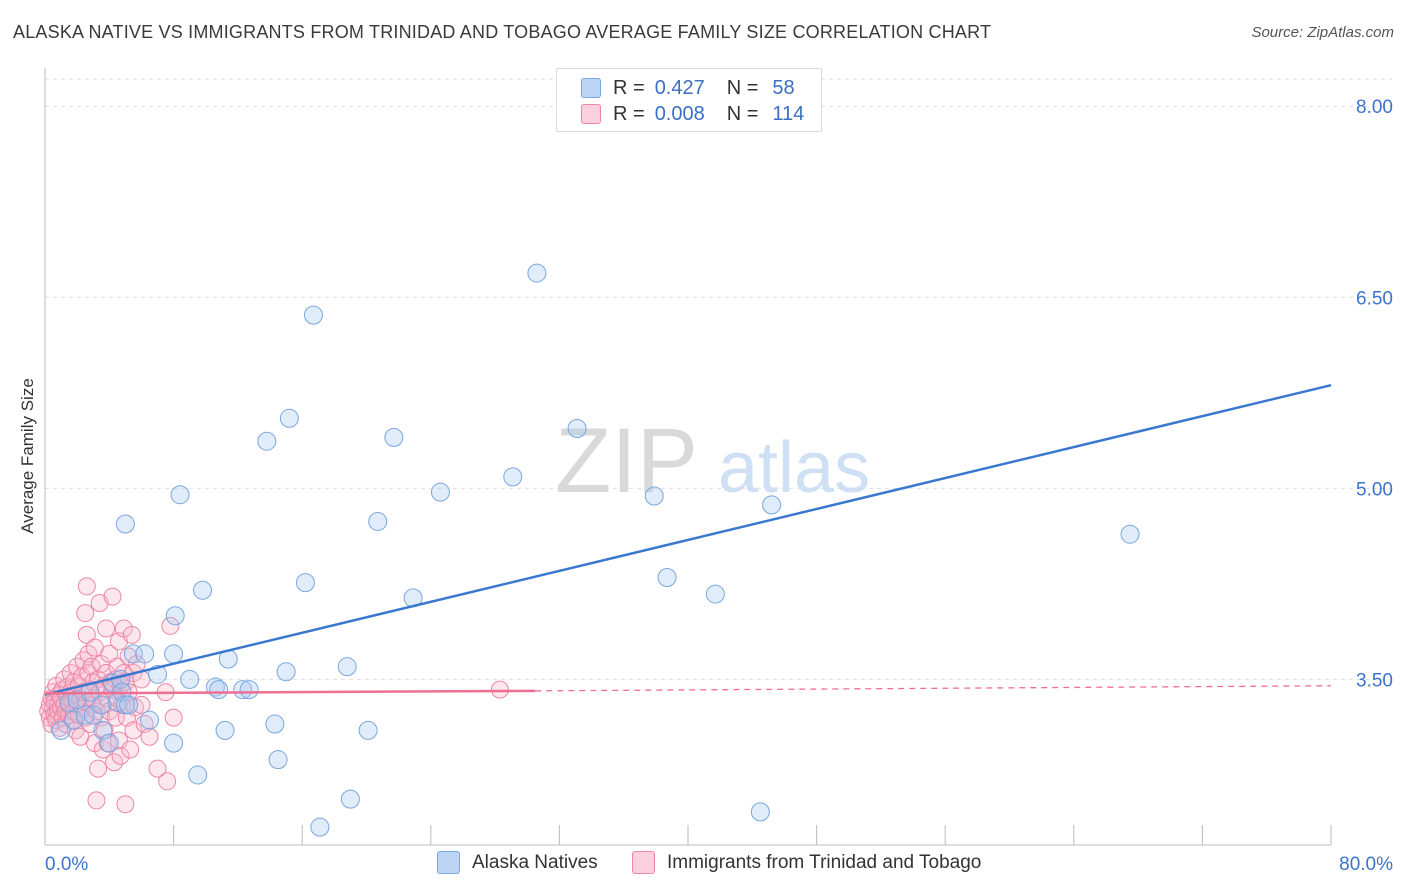 The height and width of the screenshot is (892, 1406). What do you see at coordinates (535, 862) in the screenshot?
I see `legend-label: Alaska Natives` at bounding box center [535, 862].